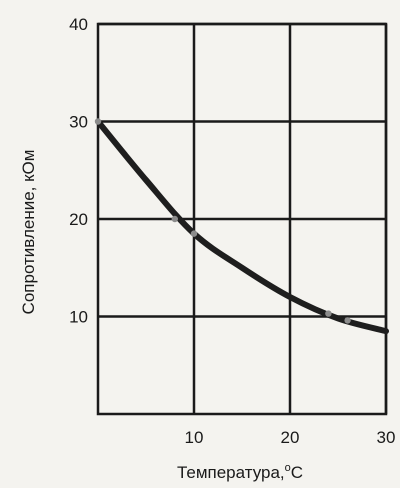 This screenshot has height=488, width=400. I want to click on y-tick-label-40: 40, so click(78, 24).